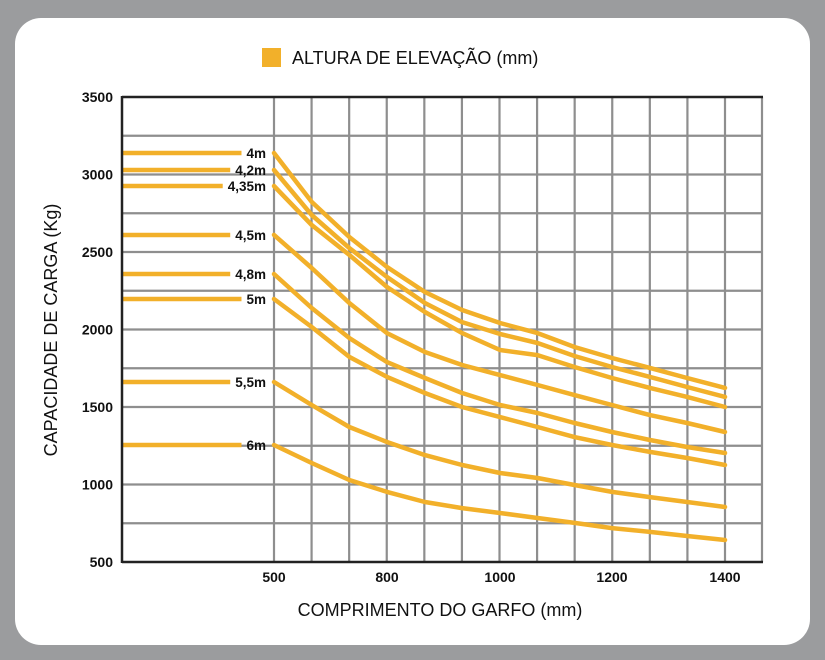  I want to click on x-tick-label: 800, so click(387, 577).